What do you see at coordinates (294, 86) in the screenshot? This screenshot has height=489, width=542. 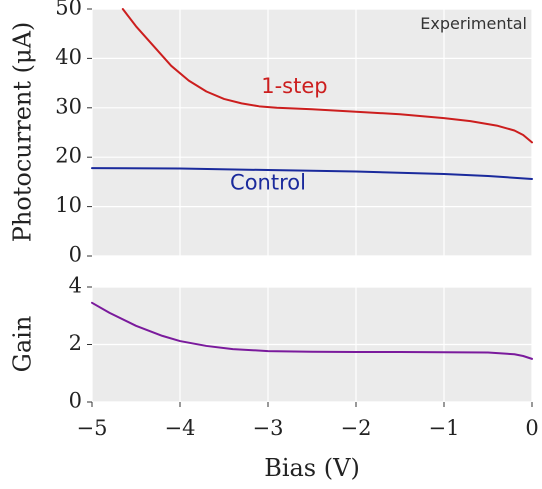 I see `annotation-1-step: 1-step` at bounding box center [294, 86].